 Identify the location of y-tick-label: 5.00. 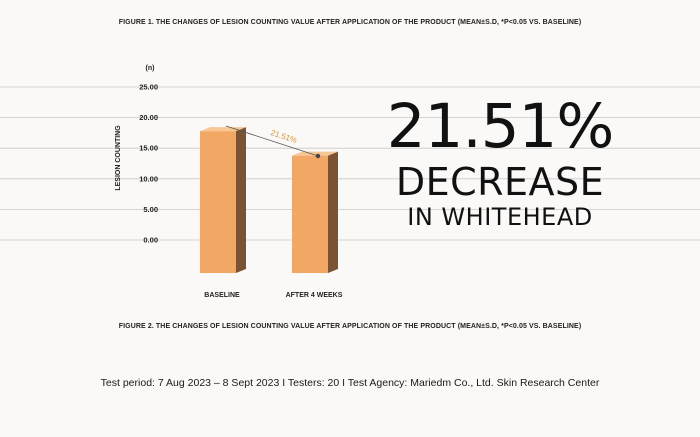
(150, 209).